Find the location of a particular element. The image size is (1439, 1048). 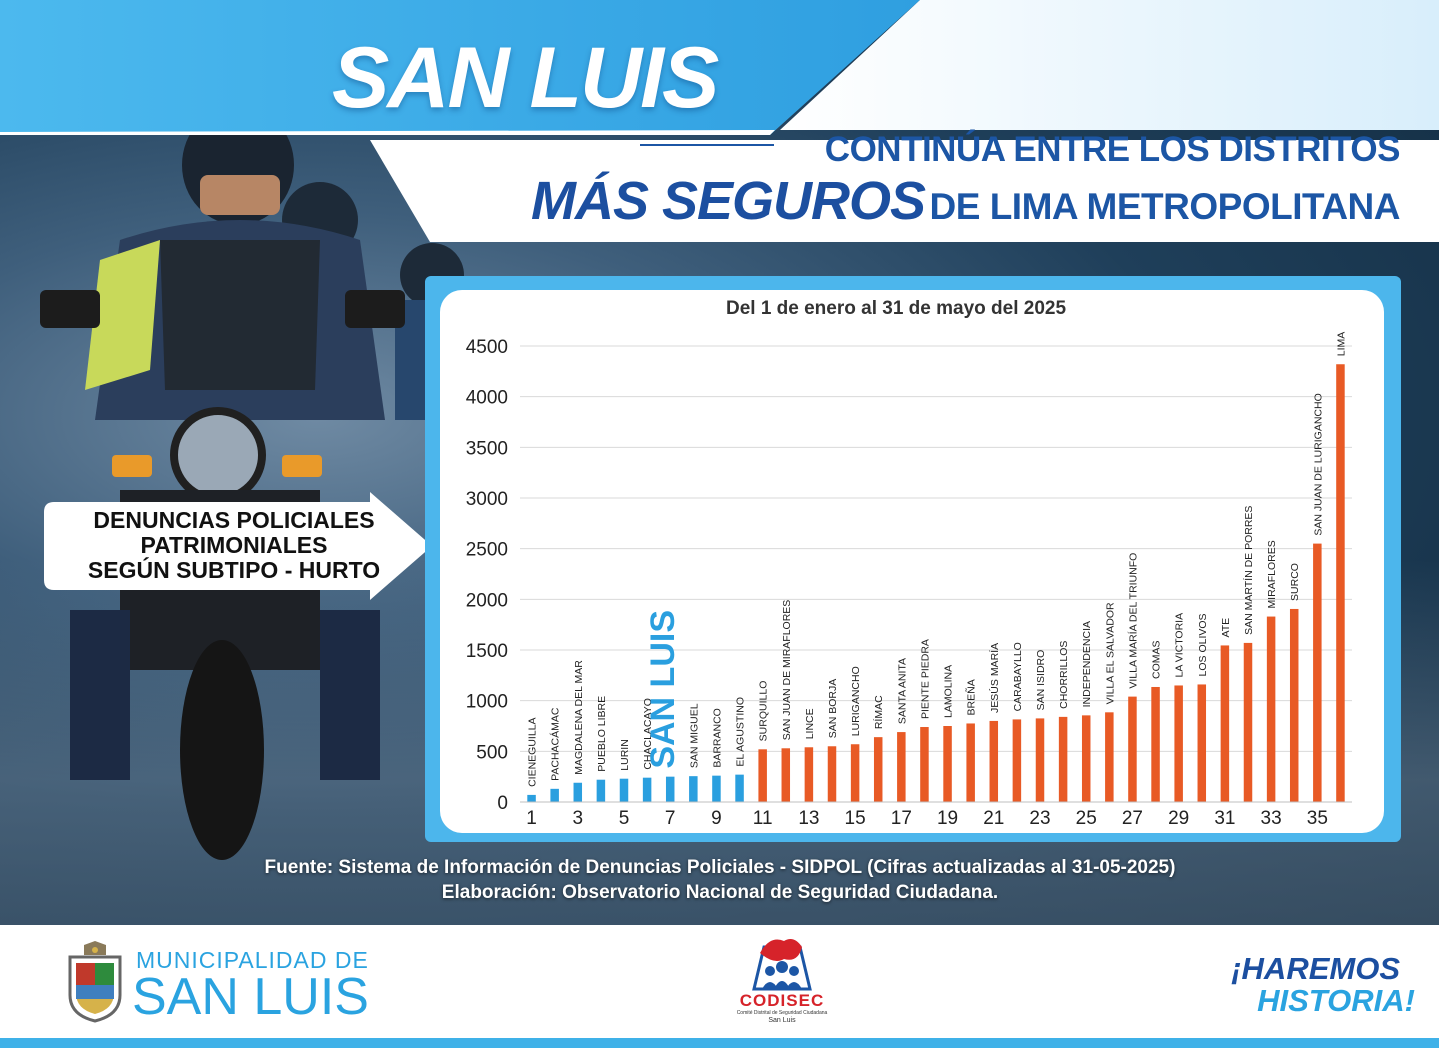

x-tick-label: 29 is located at coordinates (1178, 818).